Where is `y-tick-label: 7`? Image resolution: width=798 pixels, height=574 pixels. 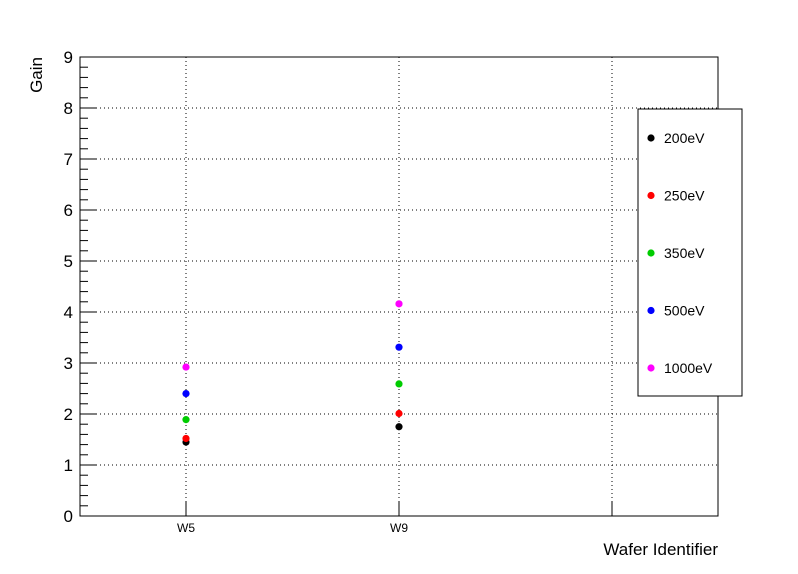 y-tick-label: 7 is located at coordinates (68, 159).